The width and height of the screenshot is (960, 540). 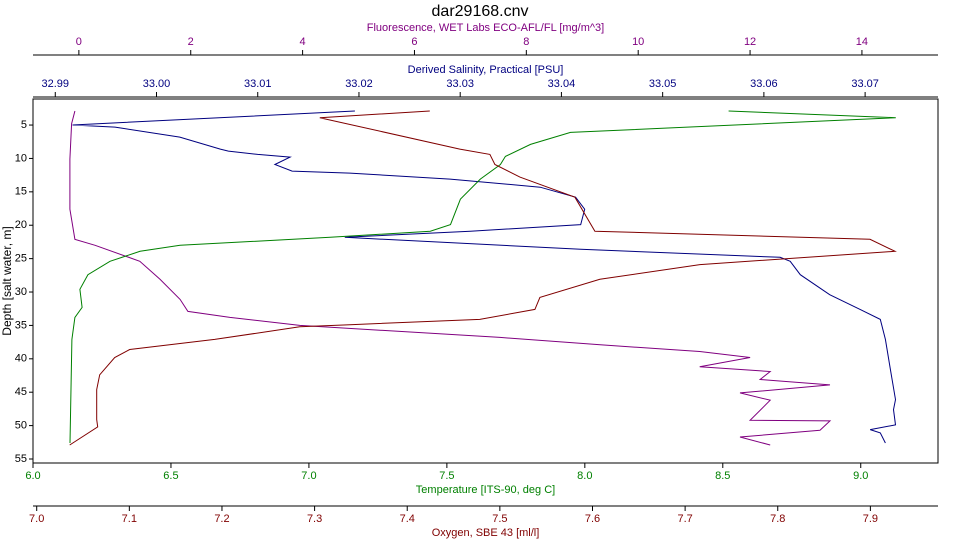 What do you see at coordinates (584, 476) in the screenshot?
I see `x-tick-label: 8.0` at bounding box center [584, 476].